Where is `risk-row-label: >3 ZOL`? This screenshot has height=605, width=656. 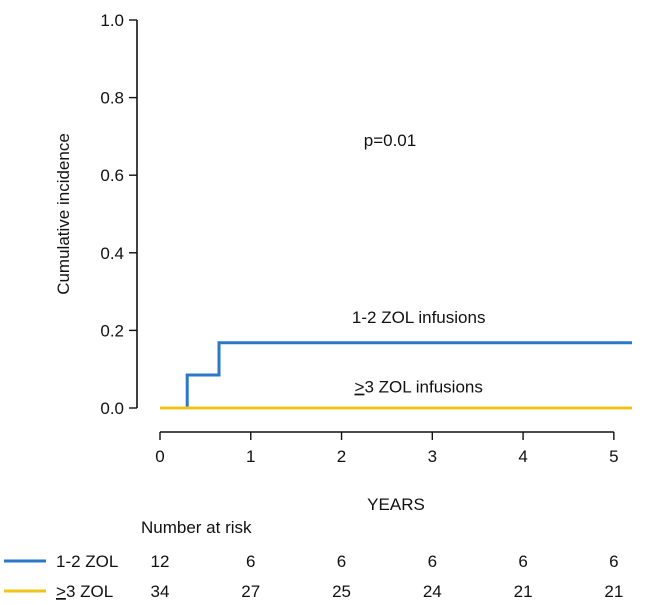
risk-row-label: >3 ZOL is located at coordinates (84, 591).